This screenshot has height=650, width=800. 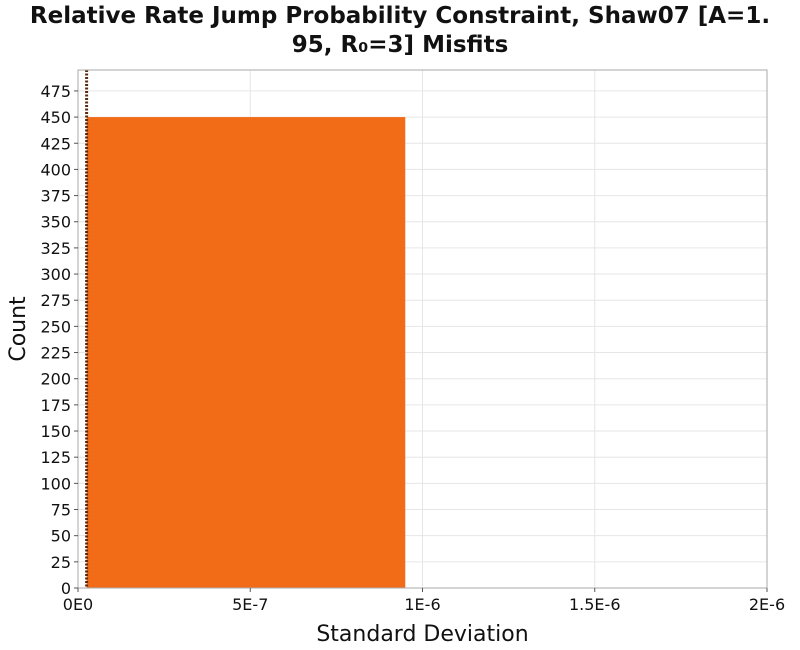 What do you see at coordinates (61, 536) in the screenshot?
I see `y-tick-label-2: 50` at bounding box center [61, 536].